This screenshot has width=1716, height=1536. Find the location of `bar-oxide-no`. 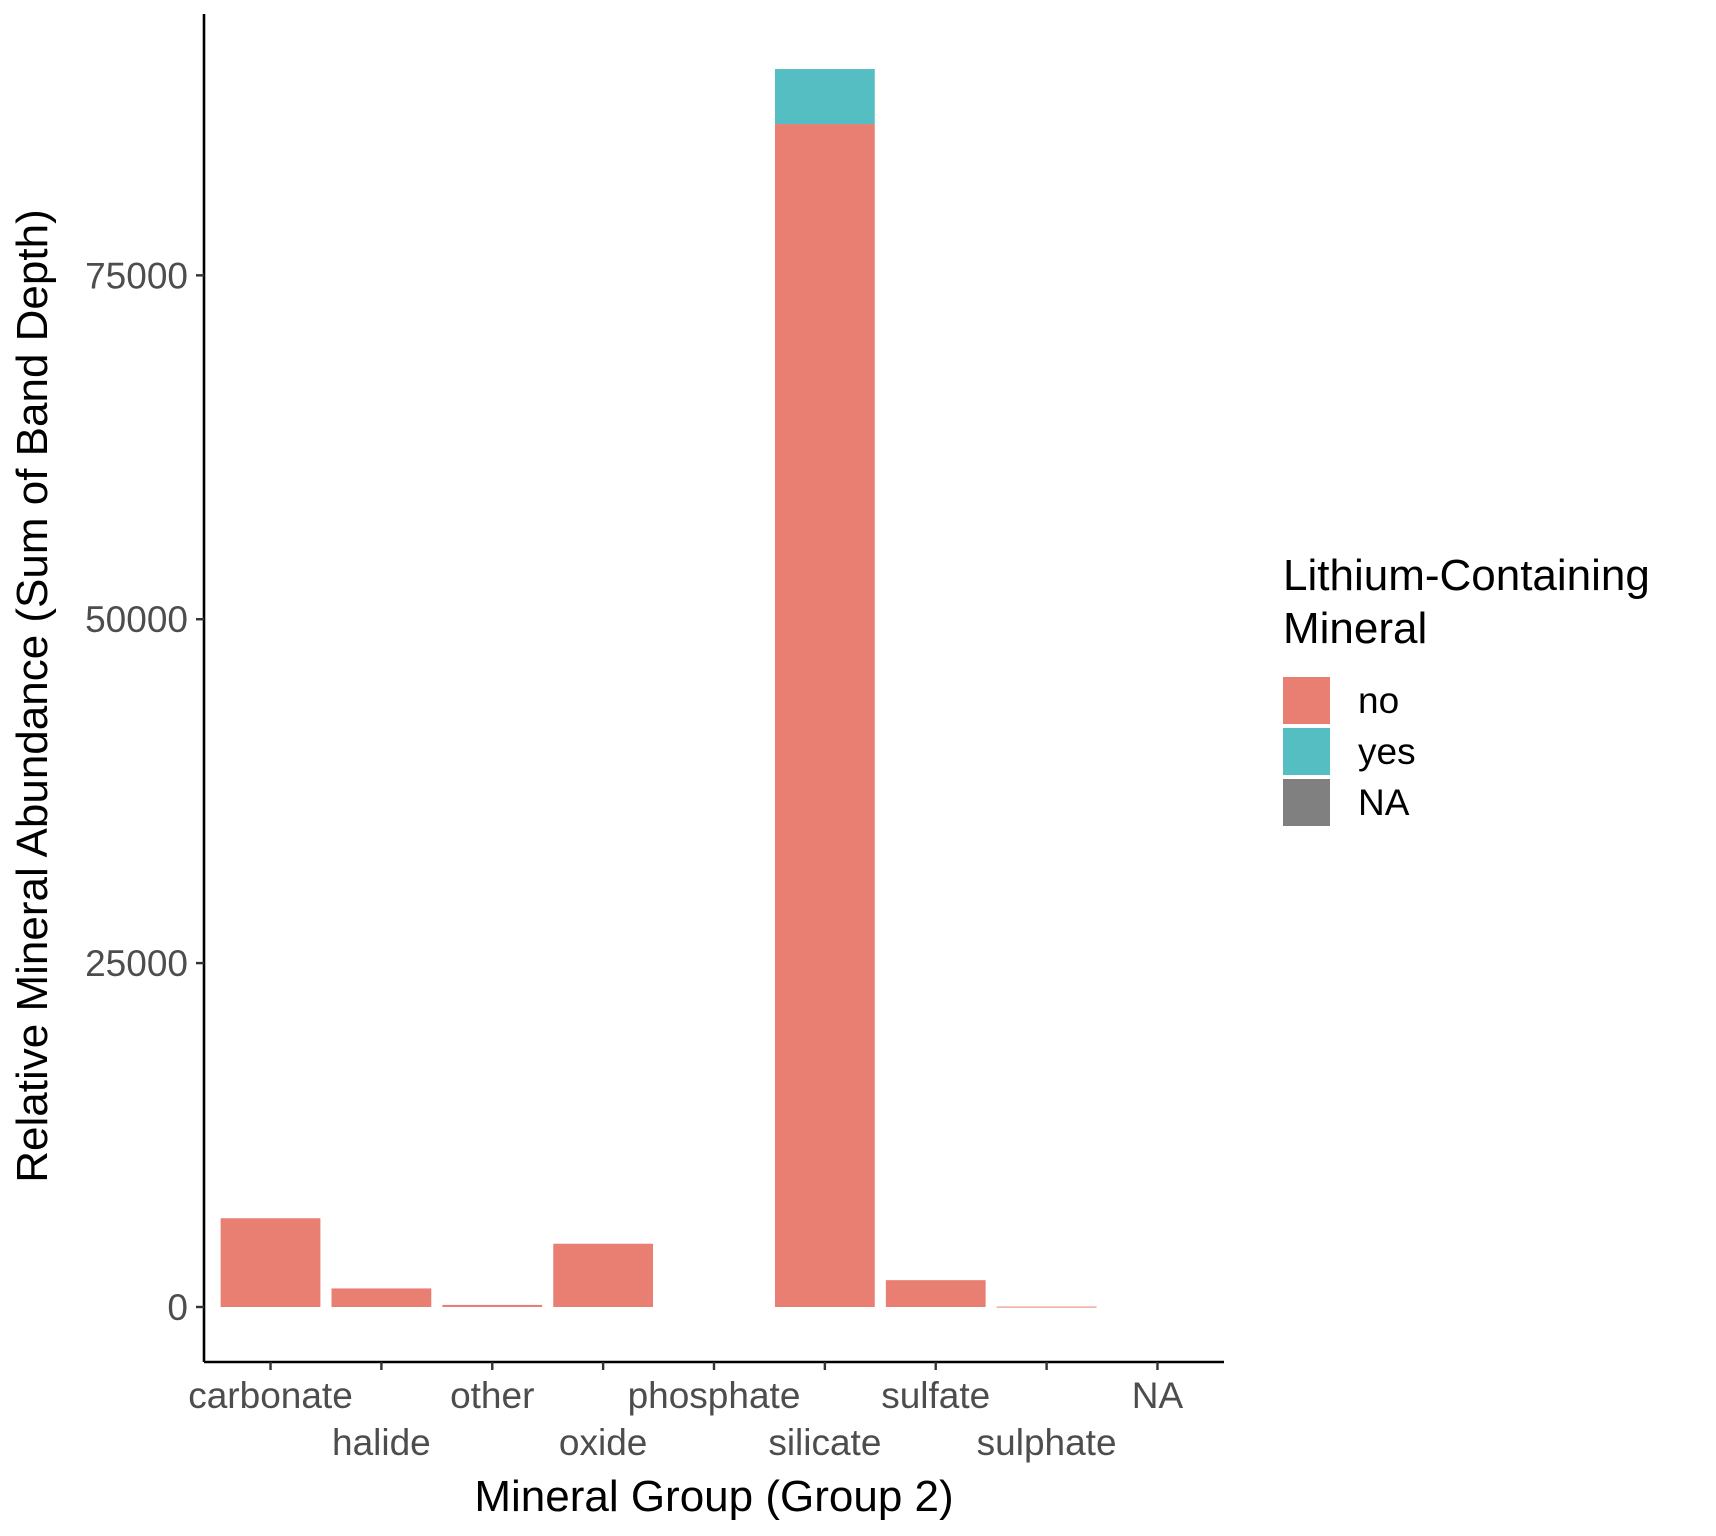

bar-oxide-no is located at coordinates (603, 1275).